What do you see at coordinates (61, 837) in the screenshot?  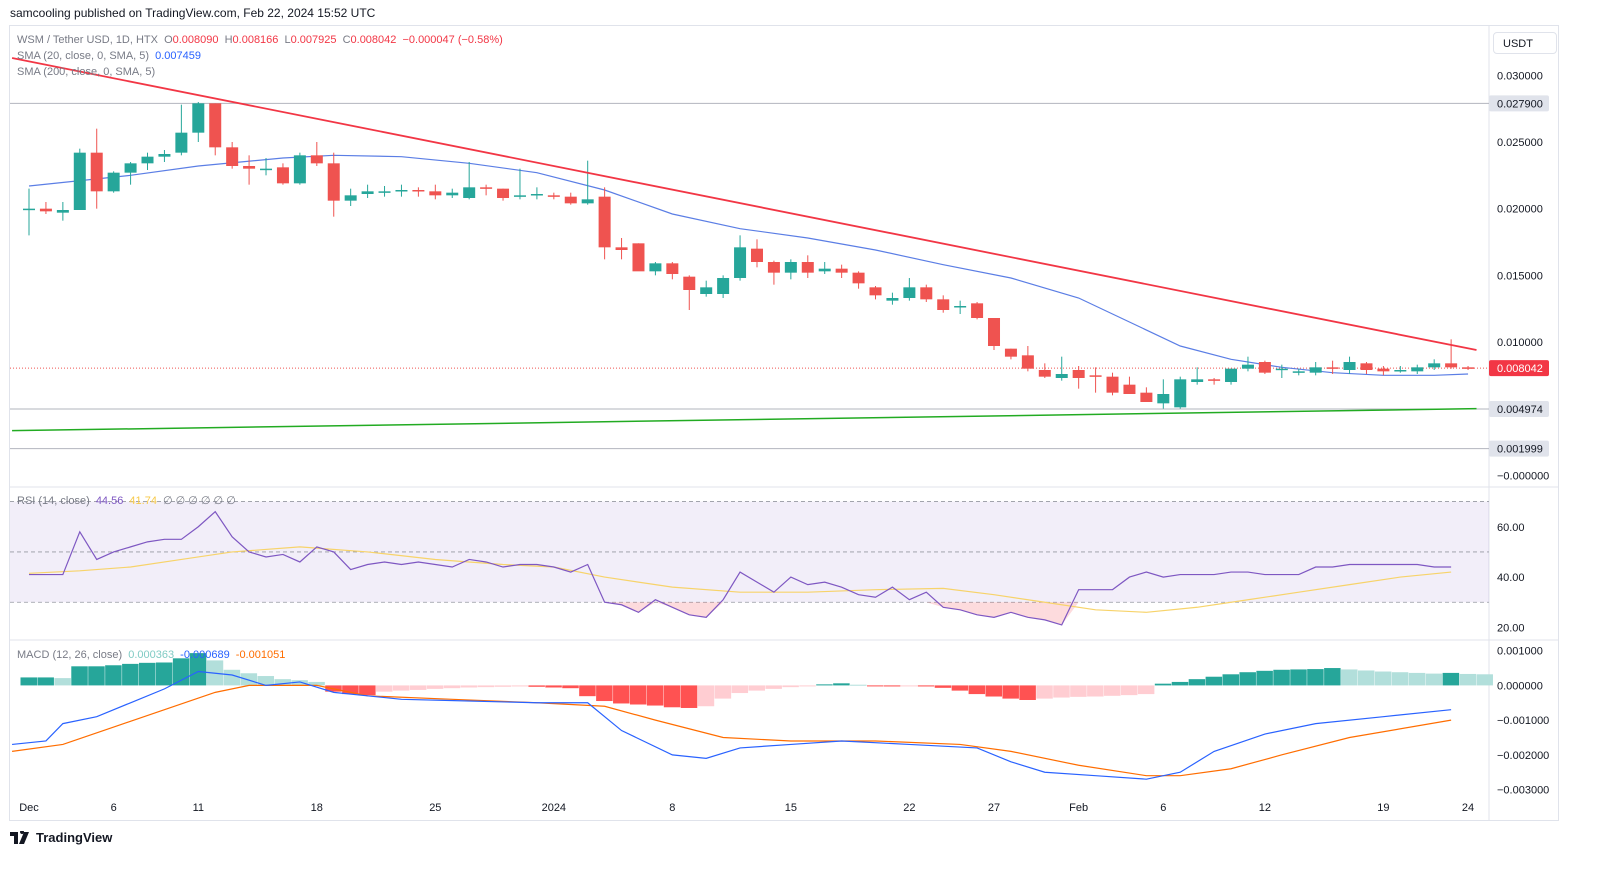 I see `tradingview-brand: TradingView` at bounding box center [61, 837].